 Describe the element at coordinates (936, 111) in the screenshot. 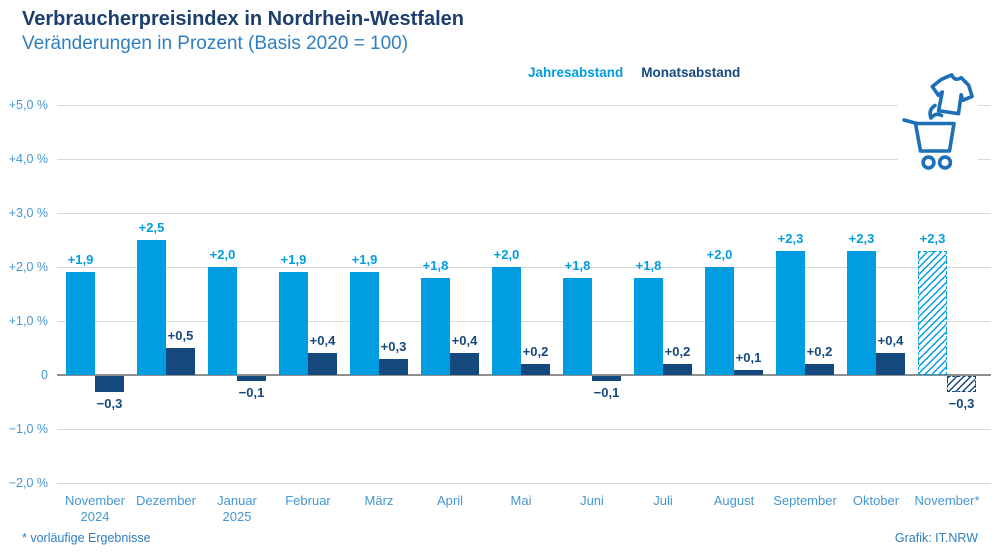

I see `cart-sprout` at that location.